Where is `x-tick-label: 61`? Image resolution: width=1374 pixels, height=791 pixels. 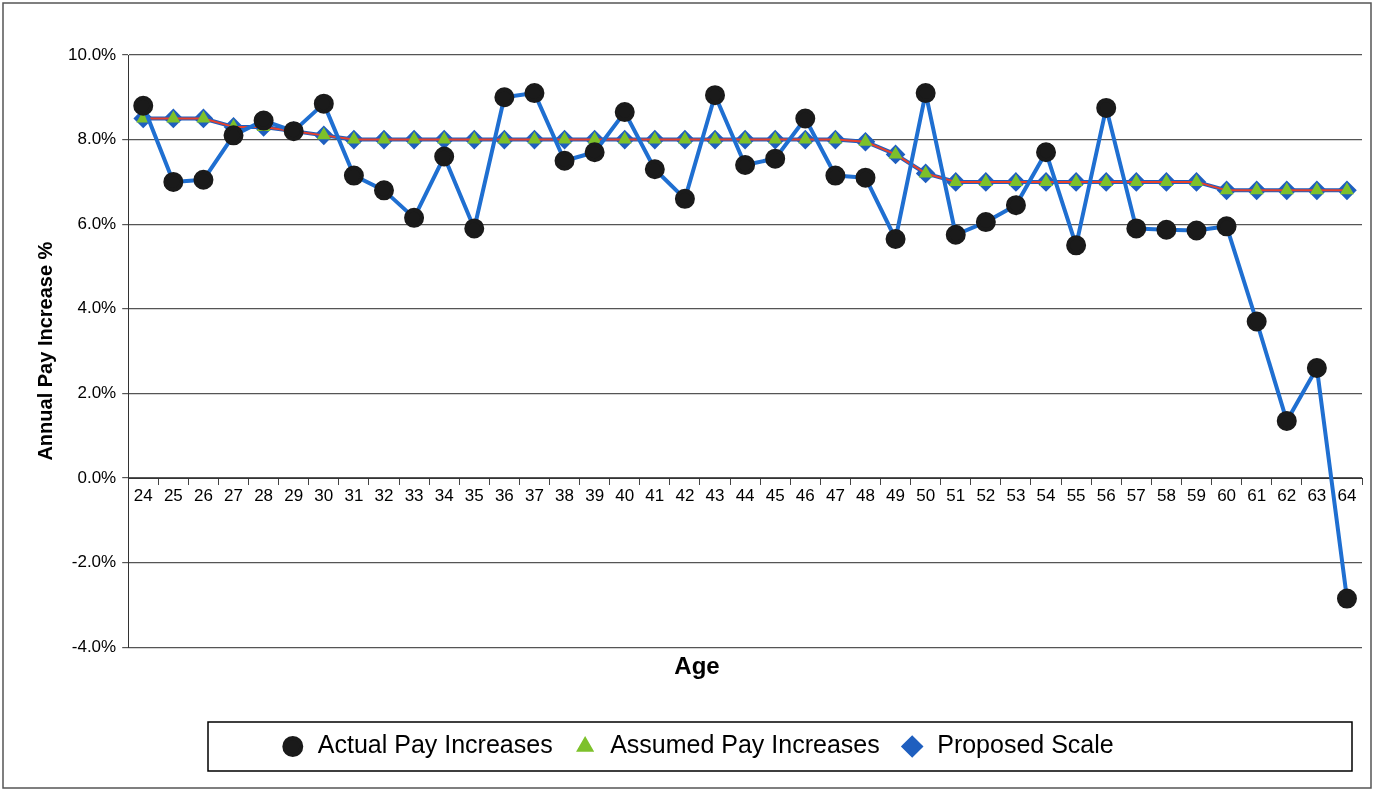
x-tick-label: 61 is located at coordinates (1257, 495).